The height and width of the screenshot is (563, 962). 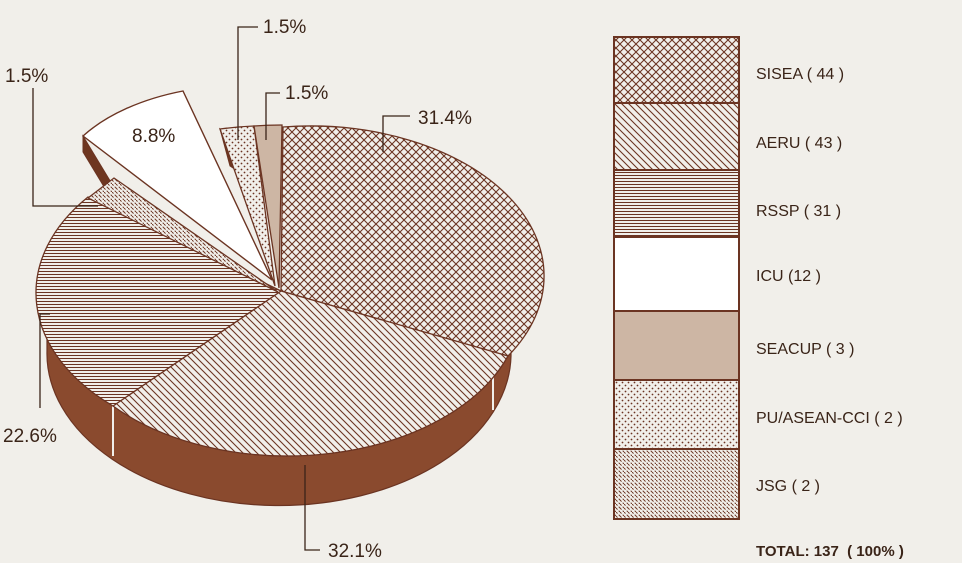 I want to click on leader-line-aeru, so click(x=312, y=508).